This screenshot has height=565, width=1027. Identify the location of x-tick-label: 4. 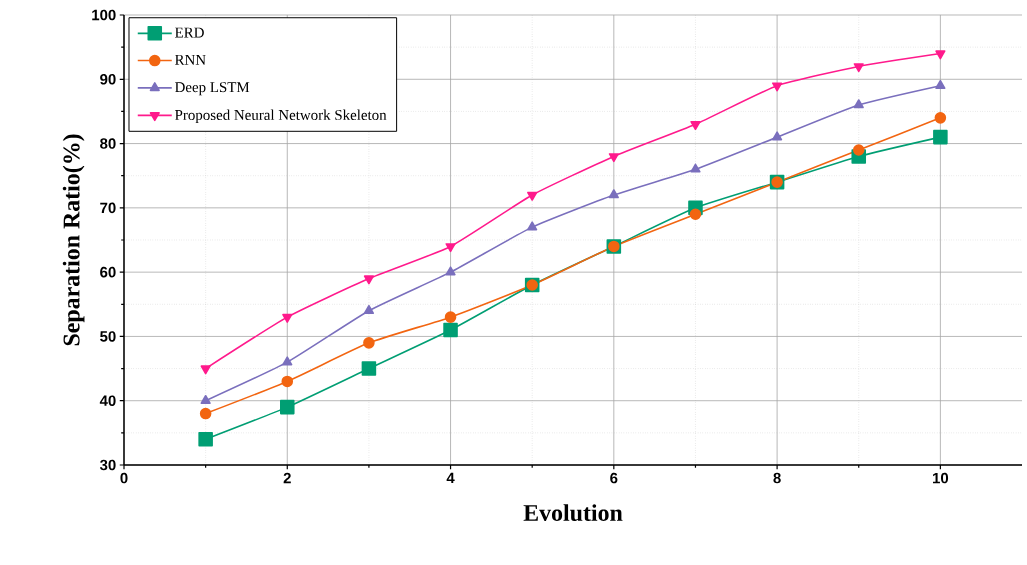
(450, 478).